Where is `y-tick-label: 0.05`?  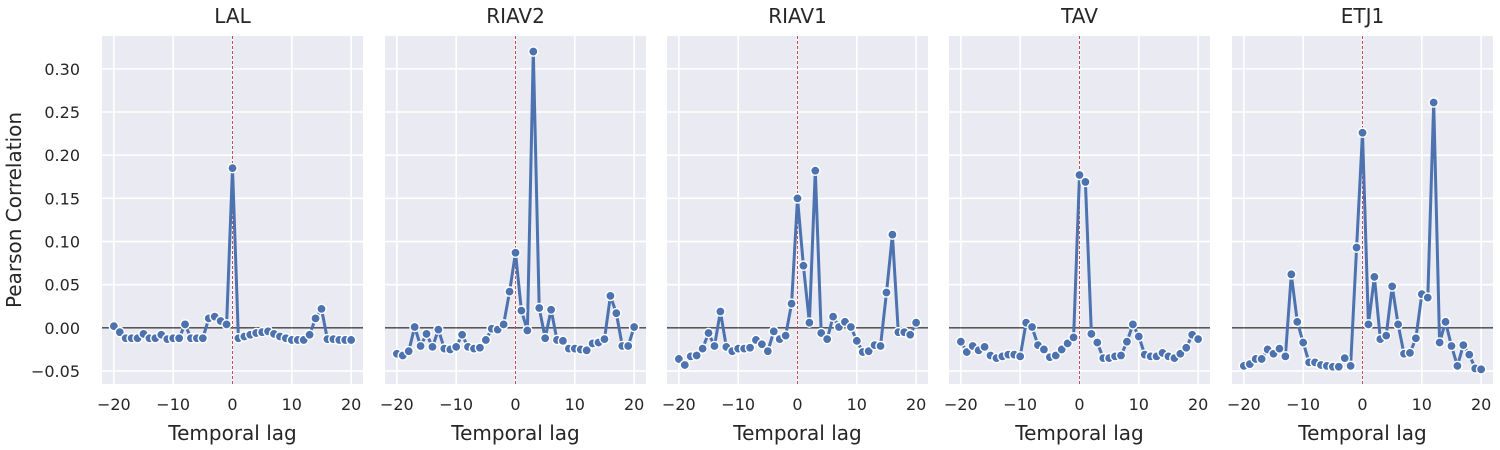
y-tick-label: 0.05 is located at coordinates (62, 285).